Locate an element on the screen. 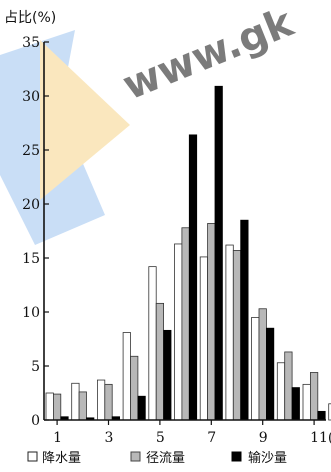  legend-item-precipitation: 降水量 is located at coordinates (54, 458).